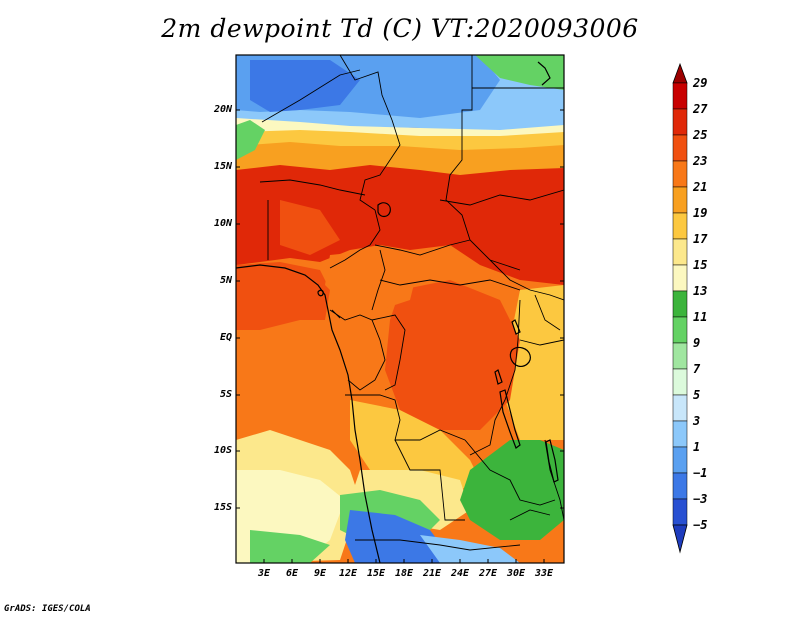 The height and width of the screenshot is (618, 800). I want to click on lon-label: 27E, so click(488, 573).